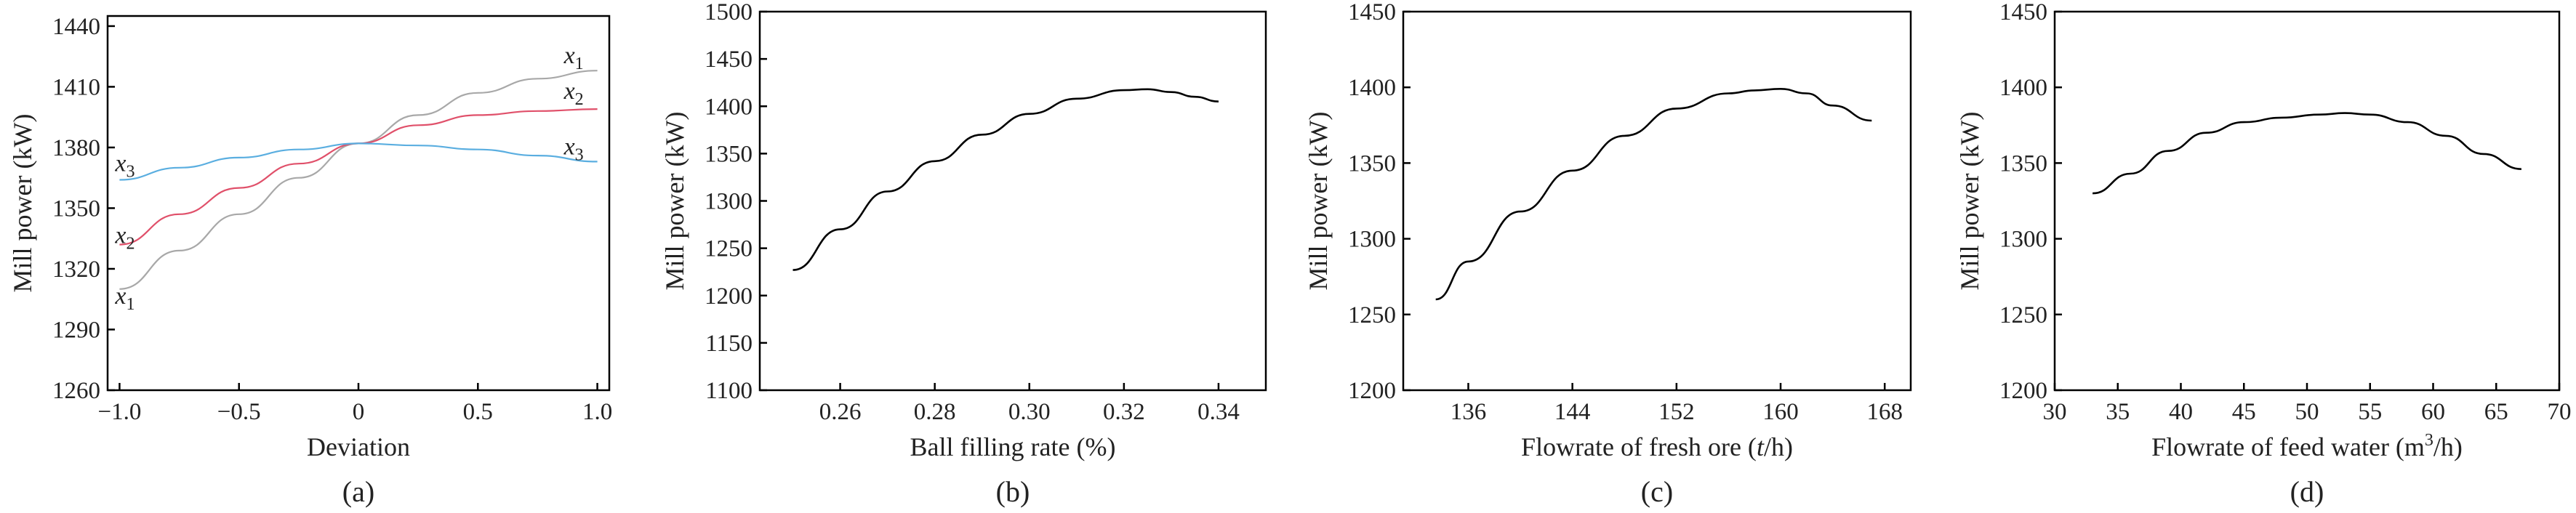 The width and height of the screenshot is (2576, 513). I want to click on x-tick-label: 45, so click(2244, 412).